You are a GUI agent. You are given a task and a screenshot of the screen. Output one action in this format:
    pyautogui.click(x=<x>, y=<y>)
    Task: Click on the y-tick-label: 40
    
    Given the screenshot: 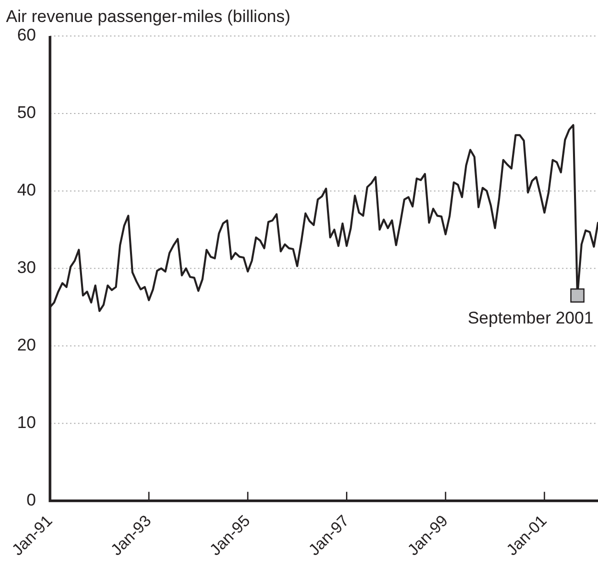 What is the action you would take?
    pyautogui.click(x=26, y=190)
    